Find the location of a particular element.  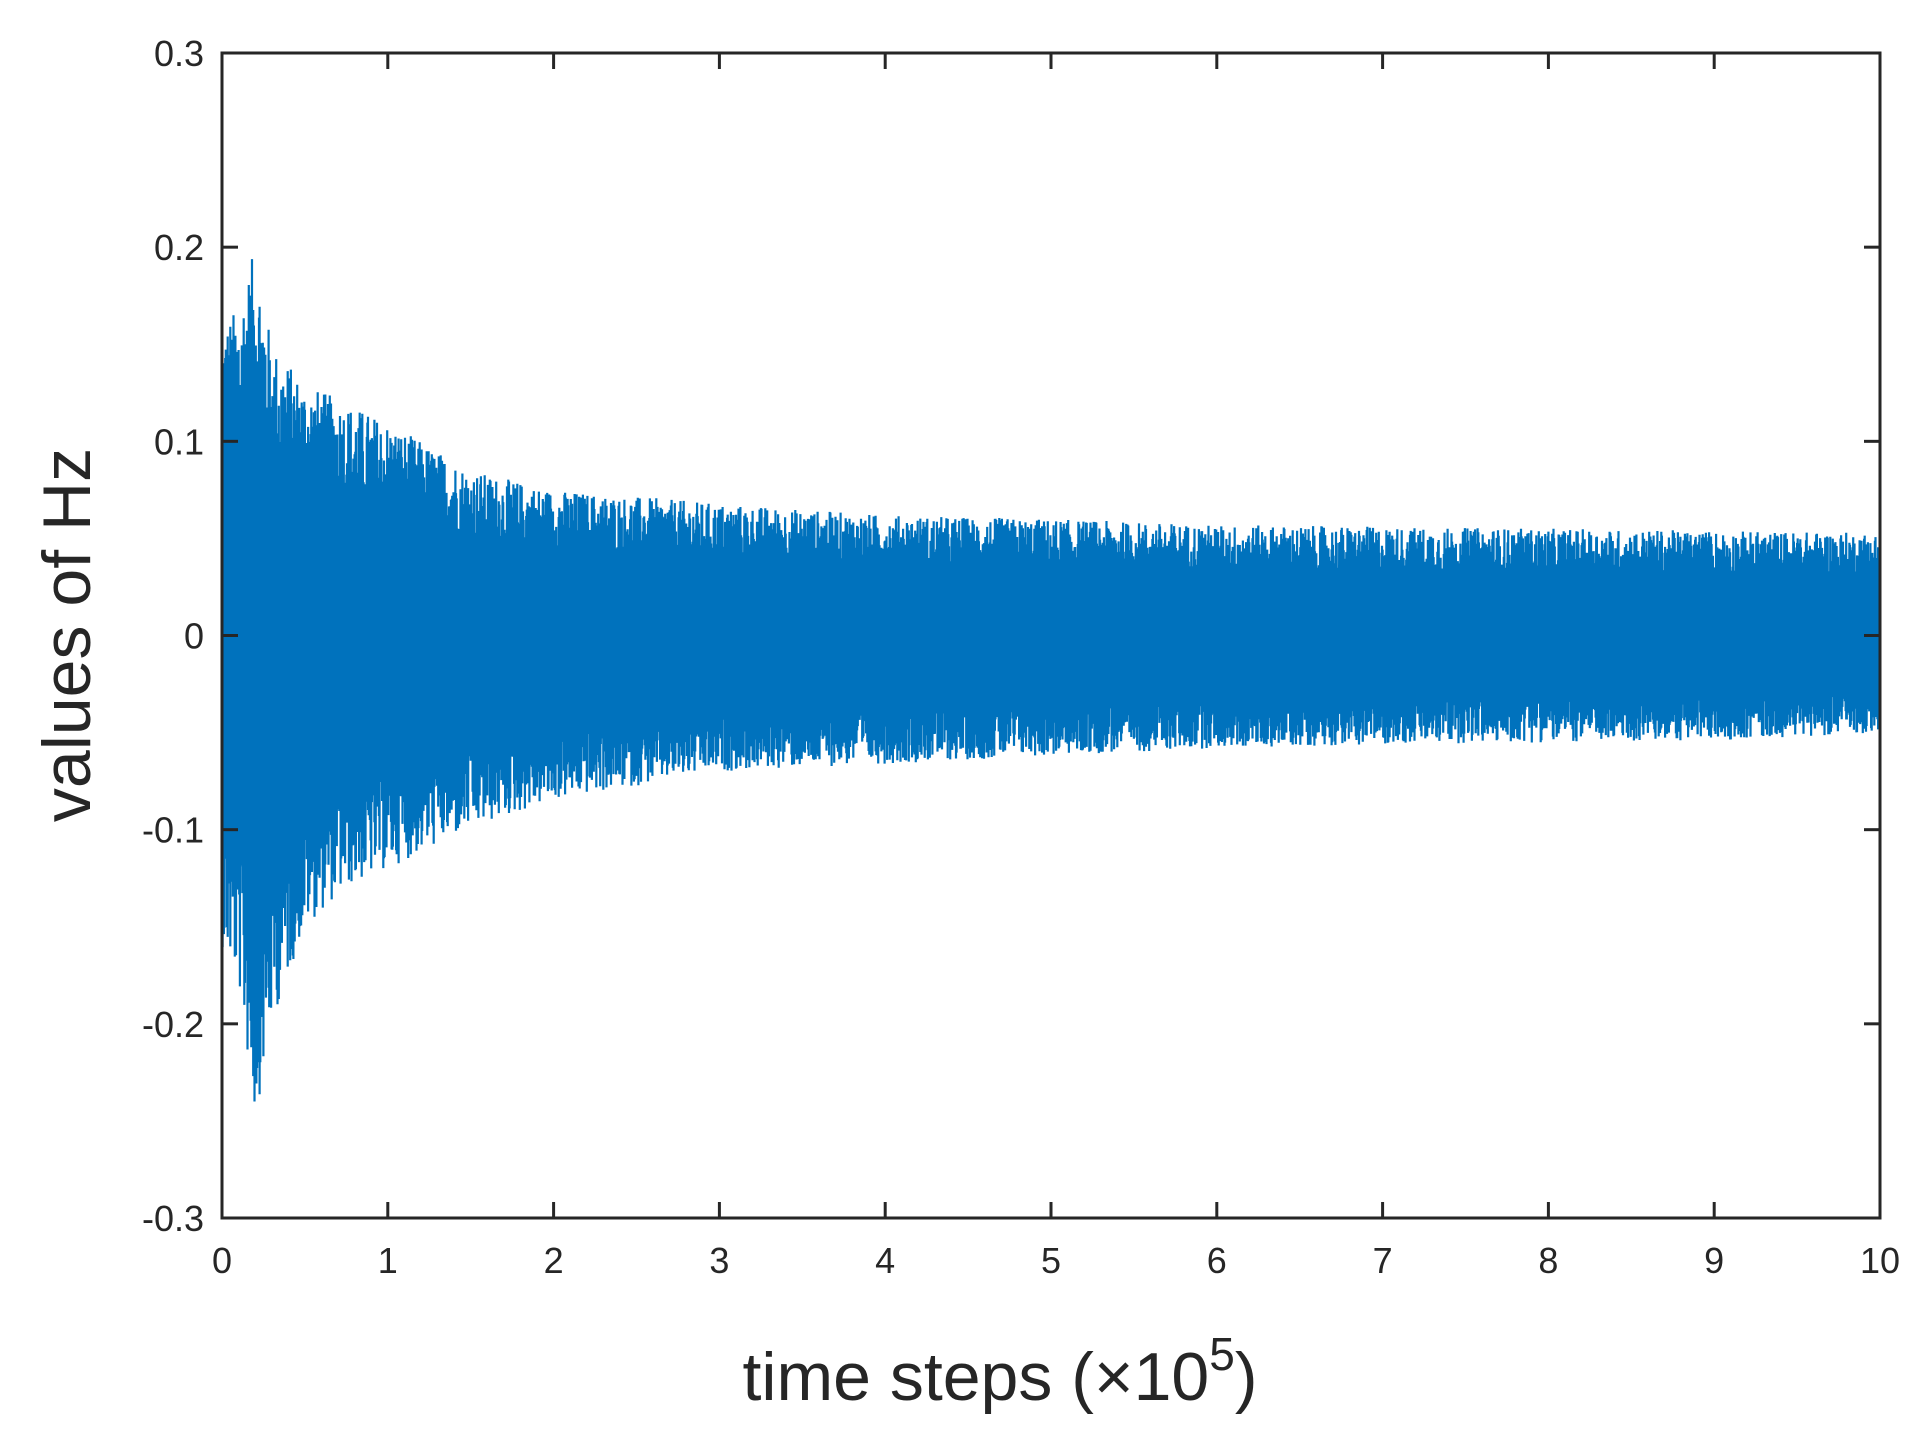

x-tick-label: 9 is located at coordinates (1714, 1260).